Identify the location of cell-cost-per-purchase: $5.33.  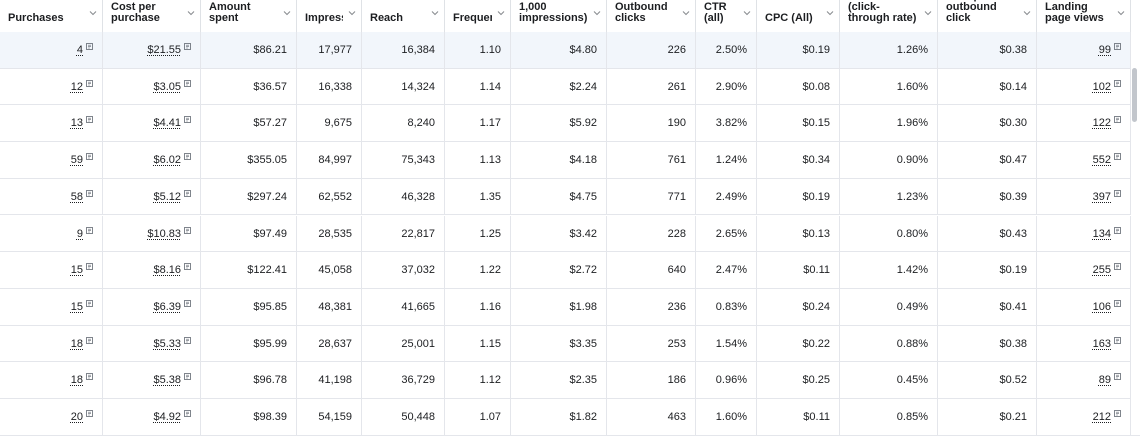
(152, 343).